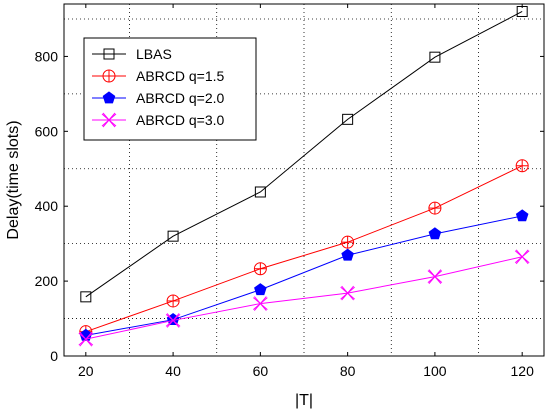 The width and height of the screenshot is (550, 413). I want to click on legend-label: ABRCD q=1.5, so click(180, 76).